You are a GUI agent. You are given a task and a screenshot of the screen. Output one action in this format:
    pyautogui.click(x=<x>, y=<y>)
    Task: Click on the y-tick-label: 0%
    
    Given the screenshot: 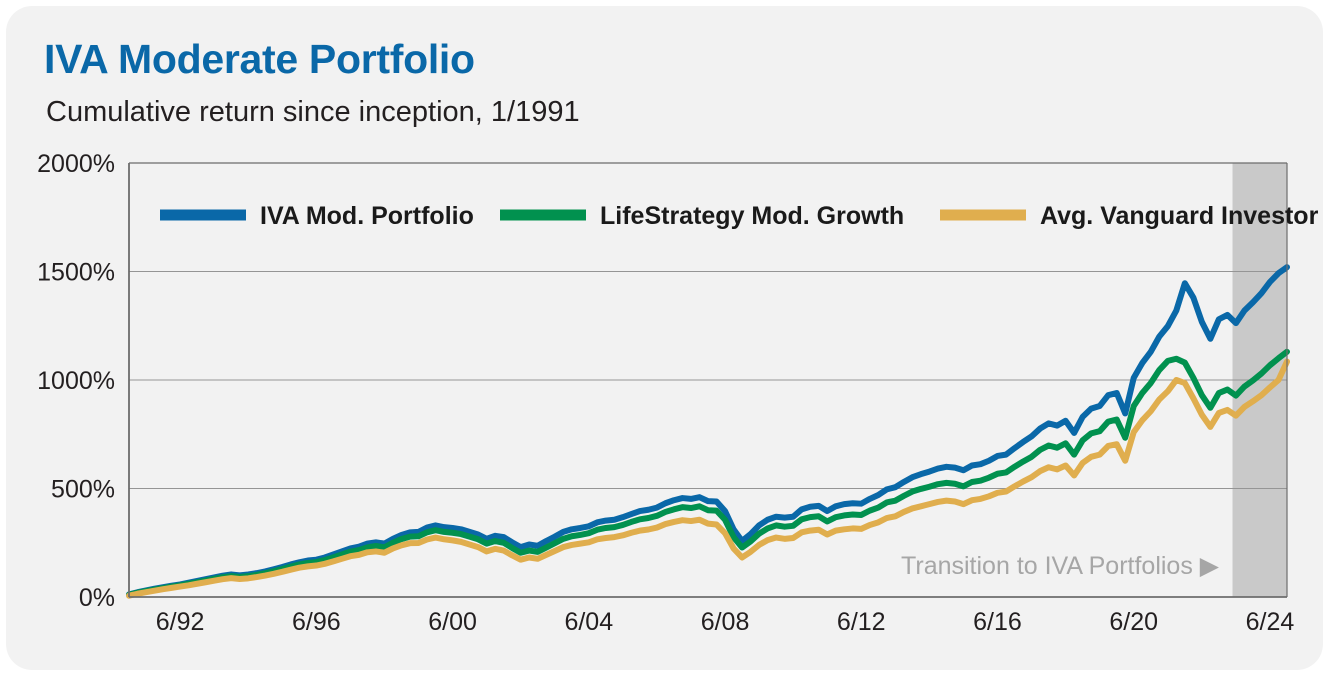 What is the action you would take?
    pyautogui.click(x=97, y=598)
    